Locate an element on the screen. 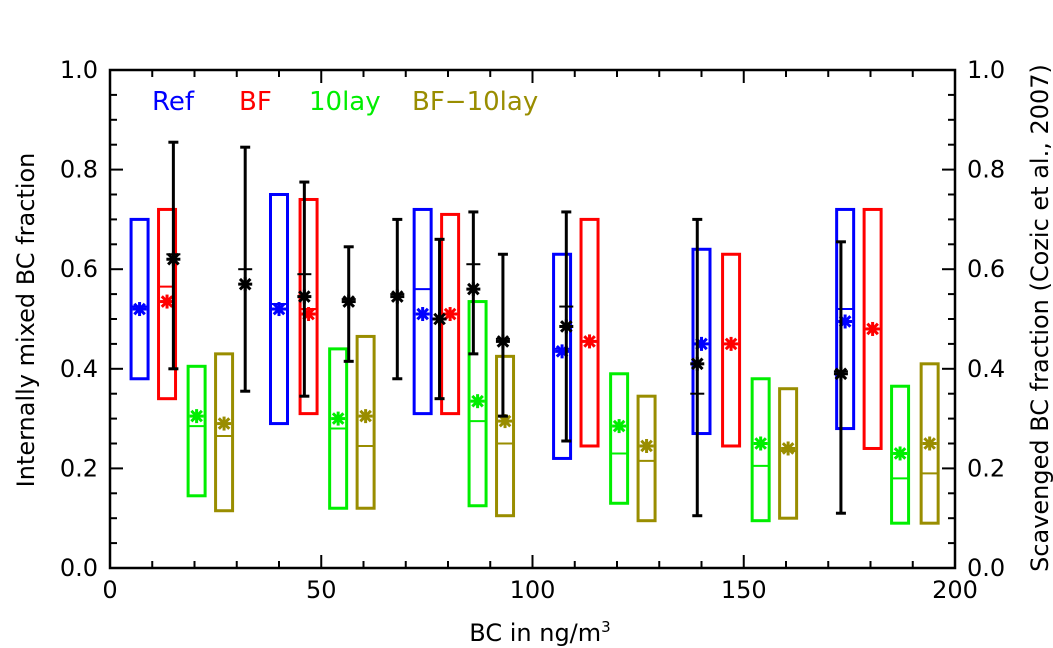 The image size is (1053, 648). y-tick-label-right: 0.4 is located at coordinates (986, 369).